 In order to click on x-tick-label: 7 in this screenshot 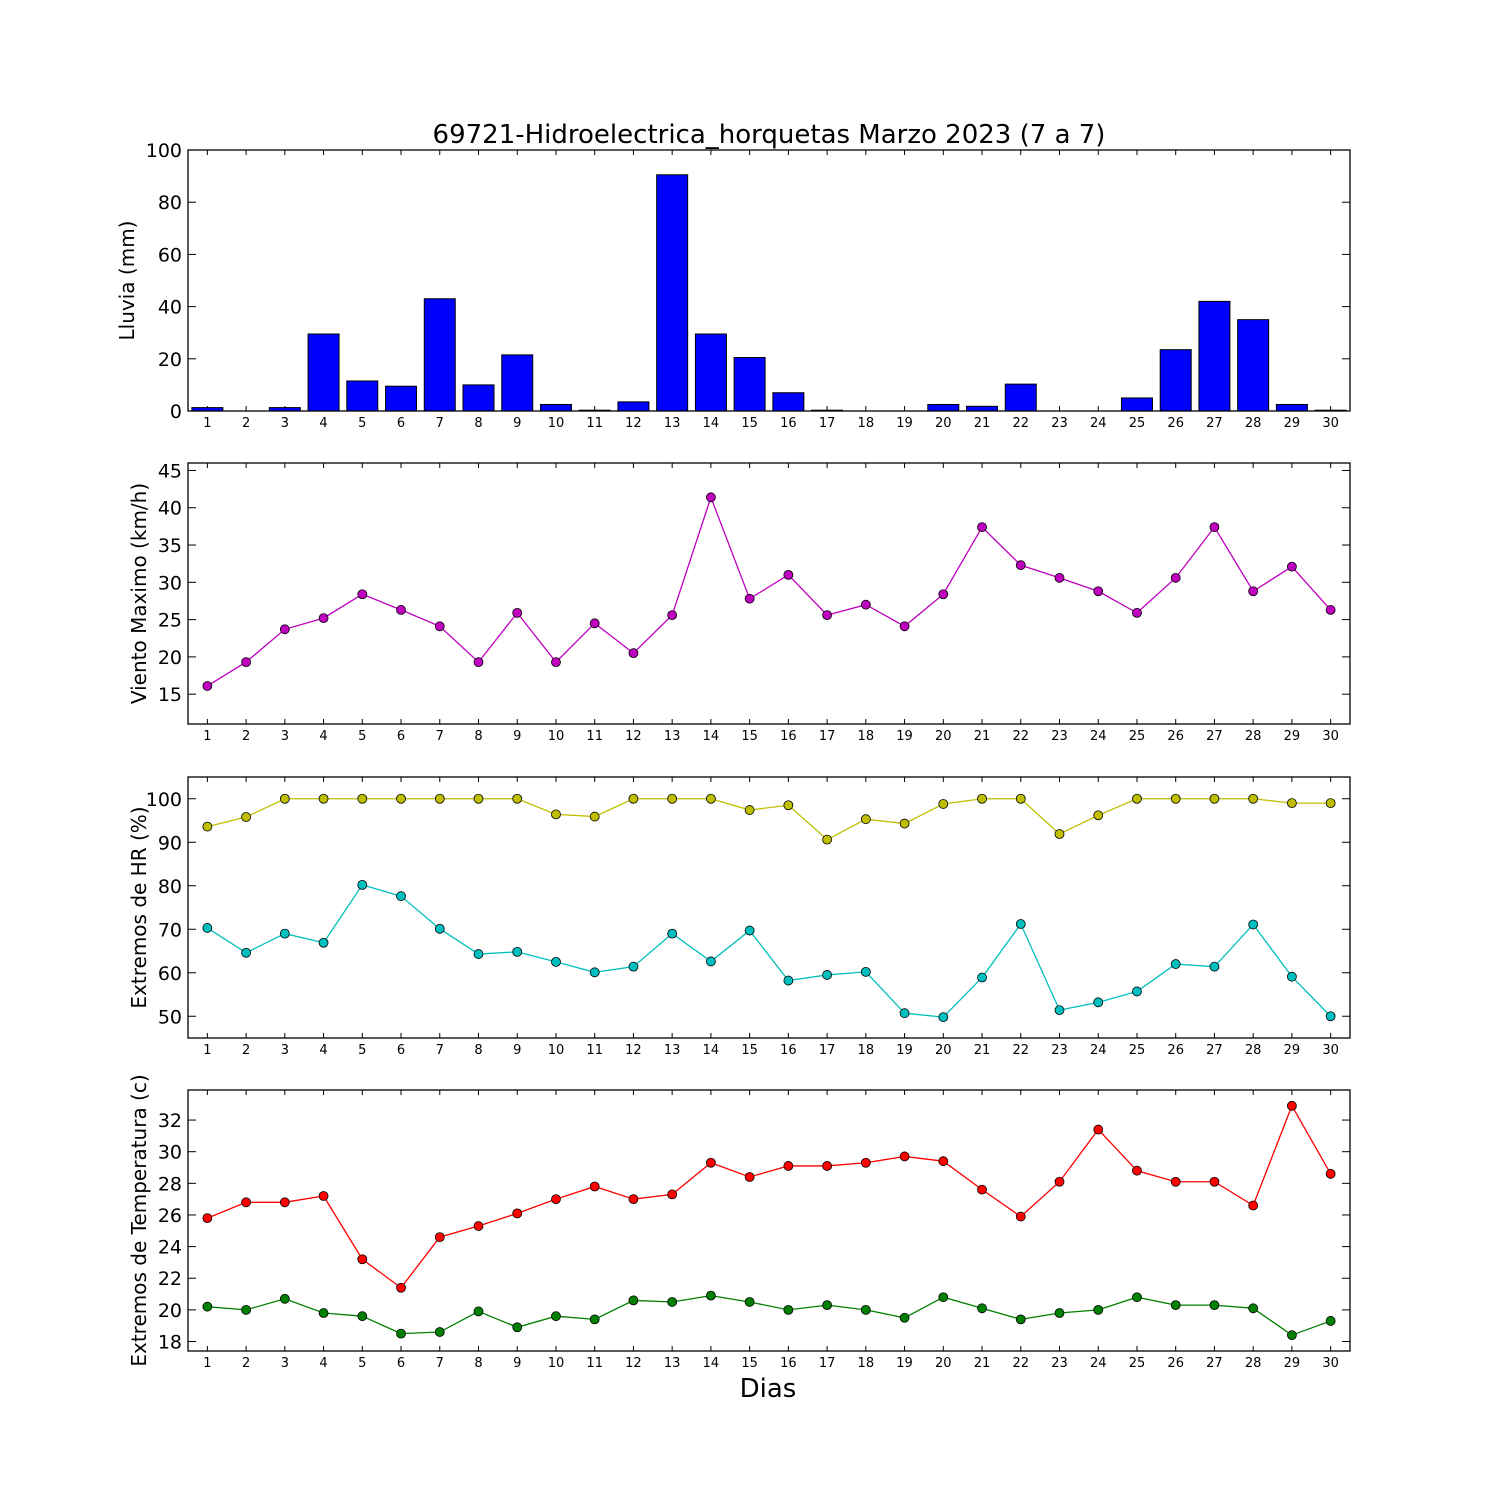, I will do `click(440, 423)`.